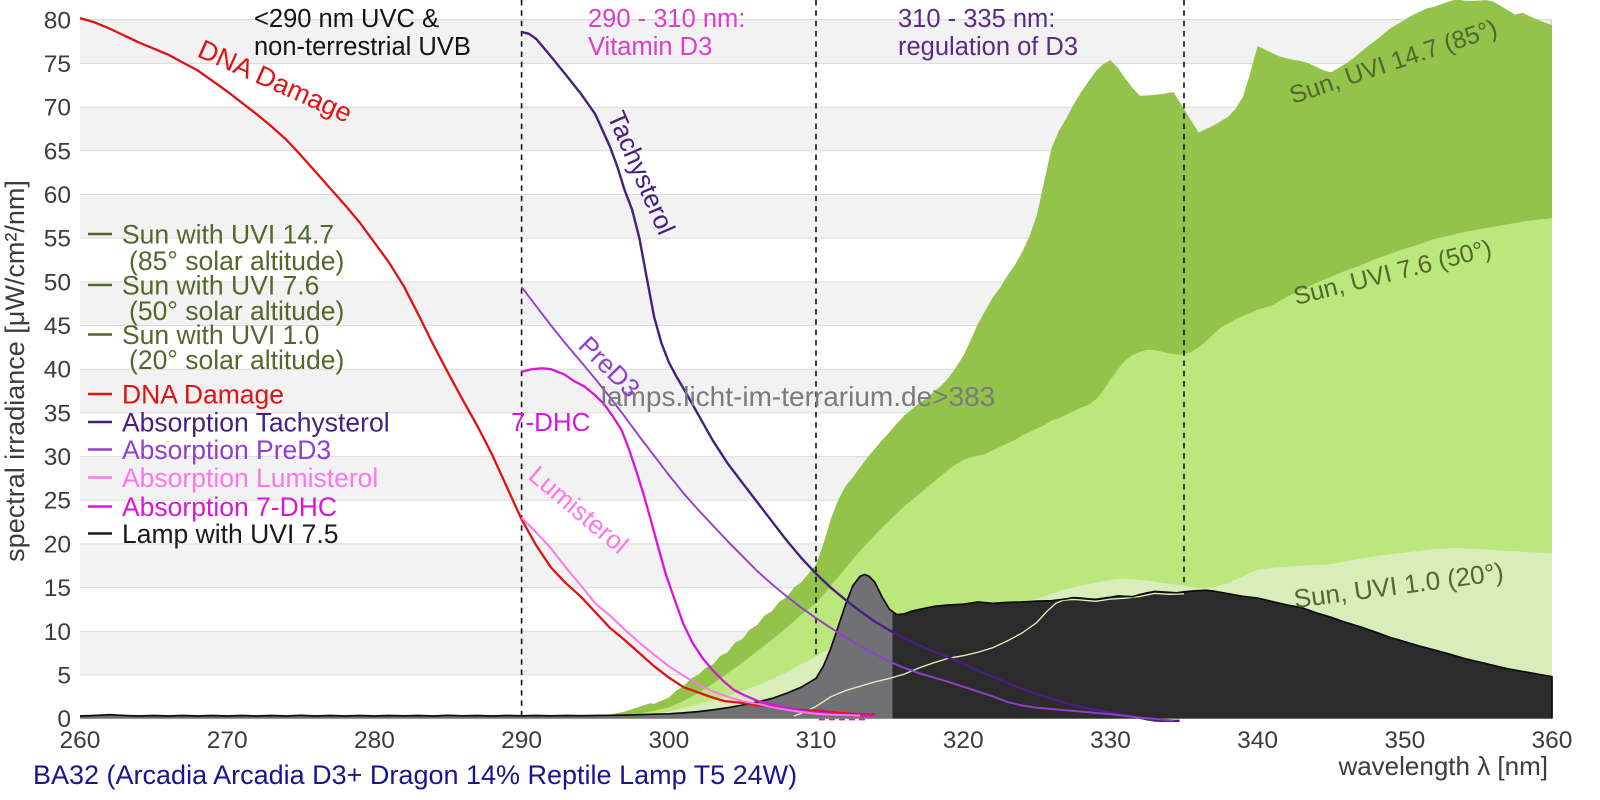 This screenshot has width=1600, height=800. What do you see at coordinates (668, 740) in the screenshot?
I see `svg-text: 300` at bounding box center [668, 740].